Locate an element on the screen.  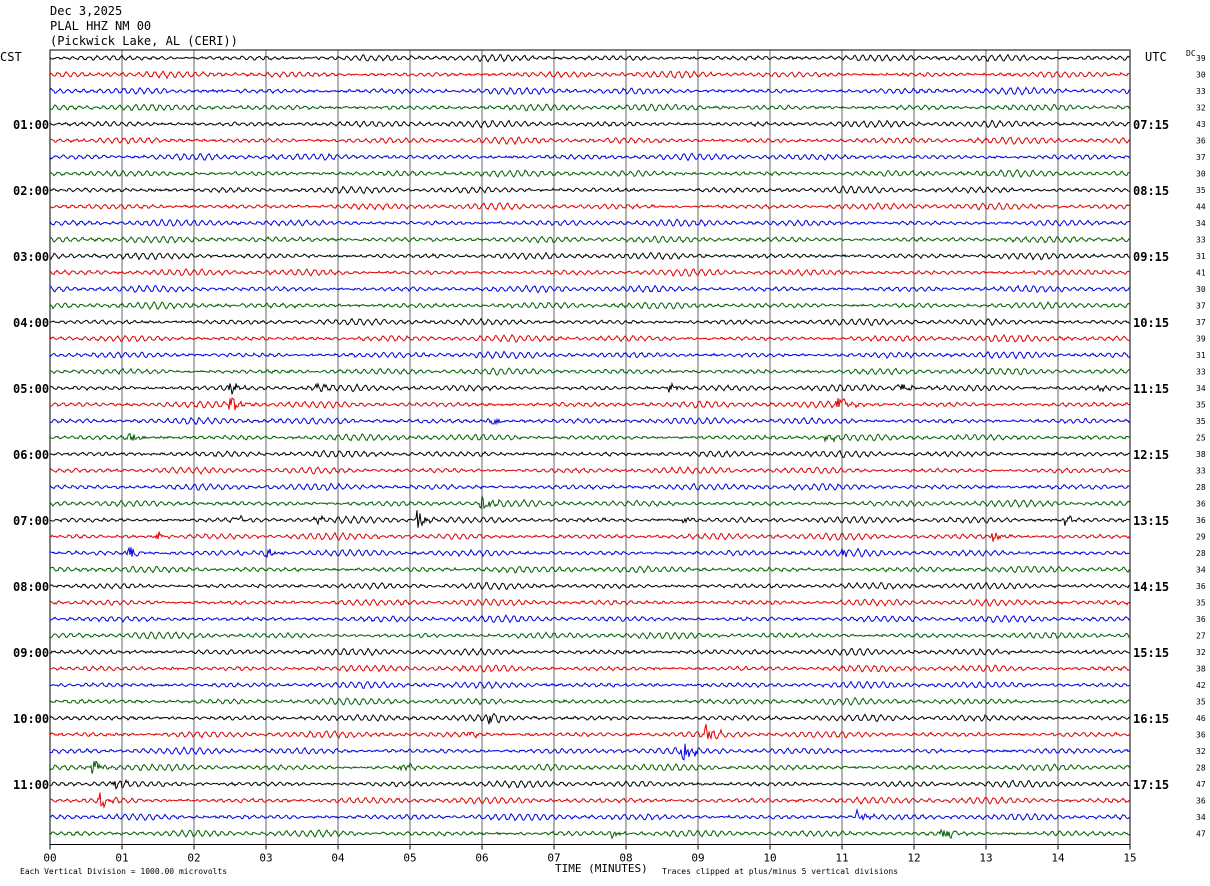
x-tick-label: 12 is located at coordinates (913, 858).